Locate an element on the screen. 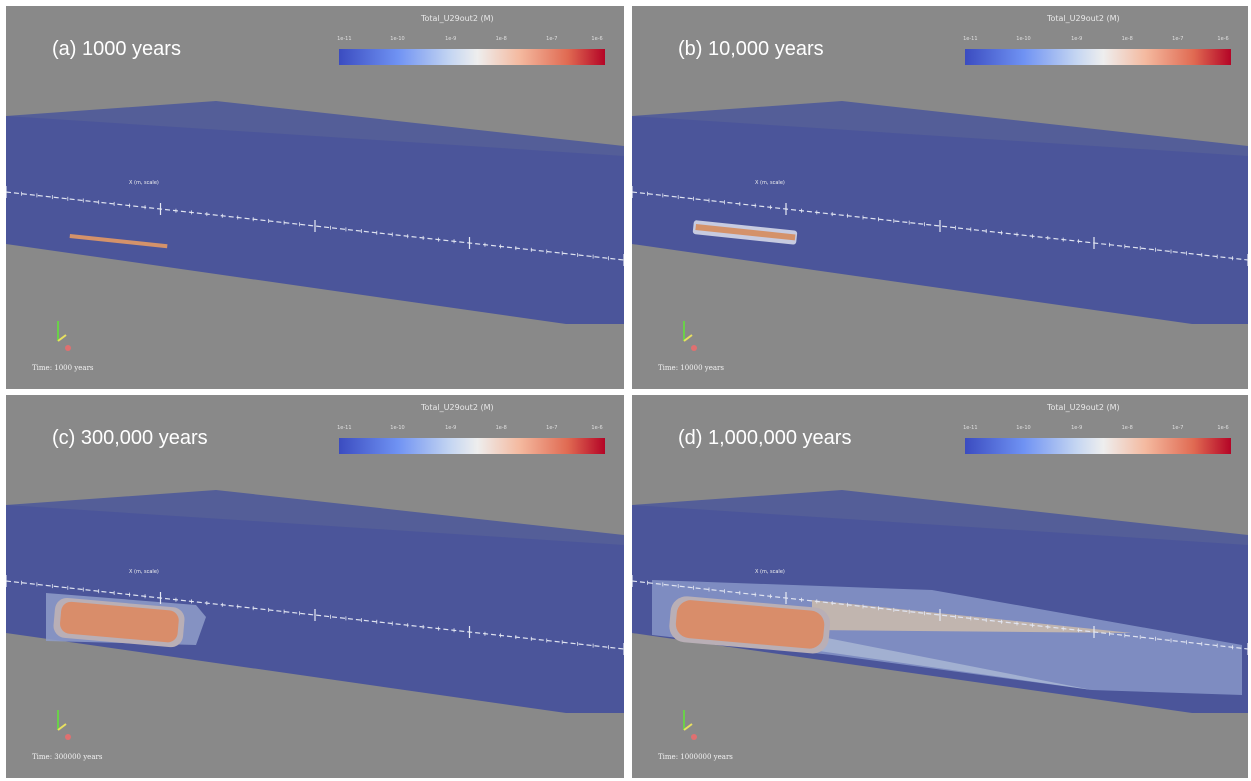 The width and height of the screenshot is (1251, 781). time-label: Time: 1000 years is located at coordinates (63, 368).